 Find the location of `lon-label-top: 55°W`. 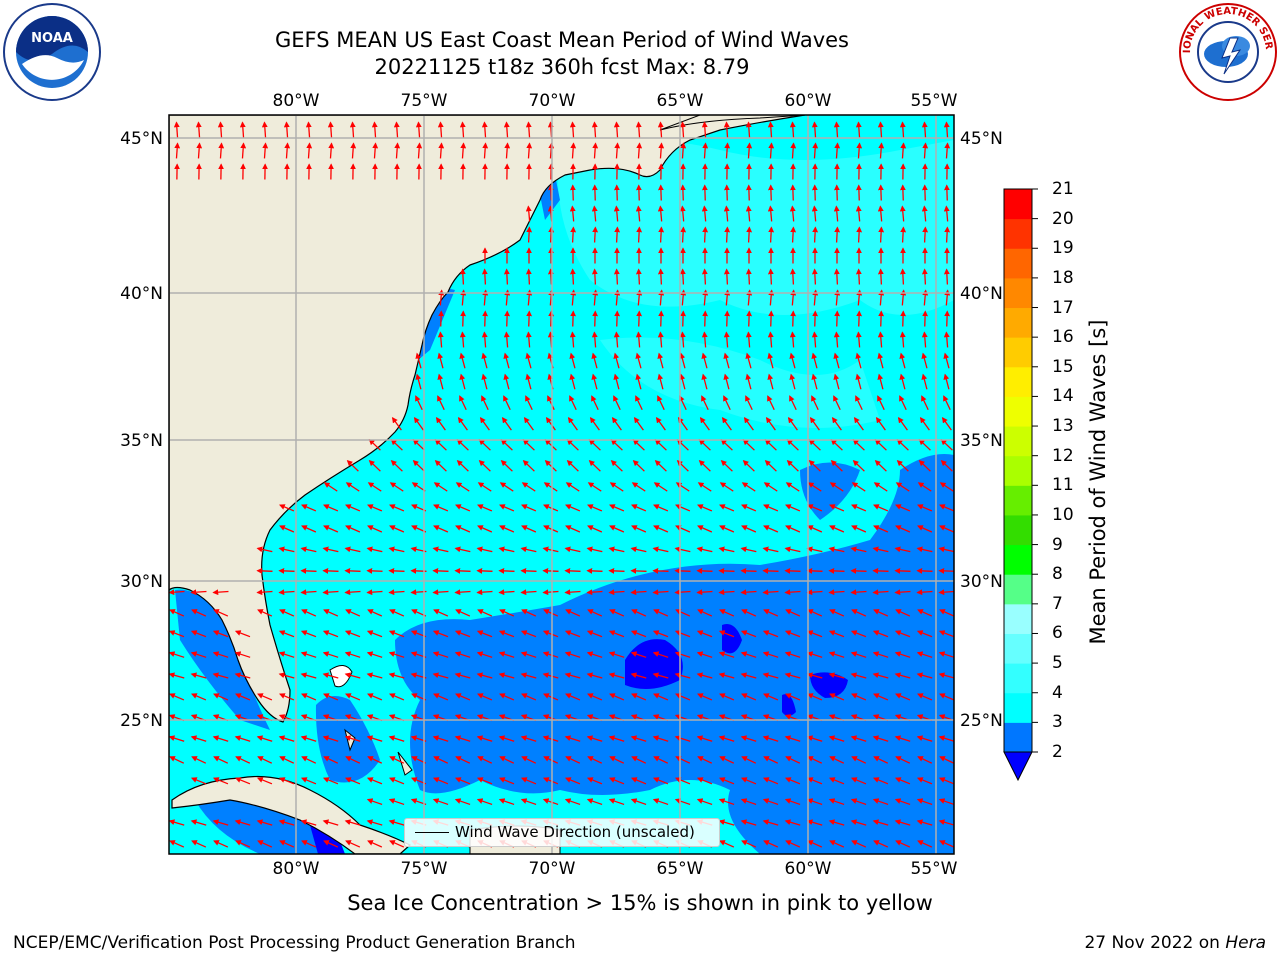

lon-label-top: 55°W is located at coordinates (934, 101).